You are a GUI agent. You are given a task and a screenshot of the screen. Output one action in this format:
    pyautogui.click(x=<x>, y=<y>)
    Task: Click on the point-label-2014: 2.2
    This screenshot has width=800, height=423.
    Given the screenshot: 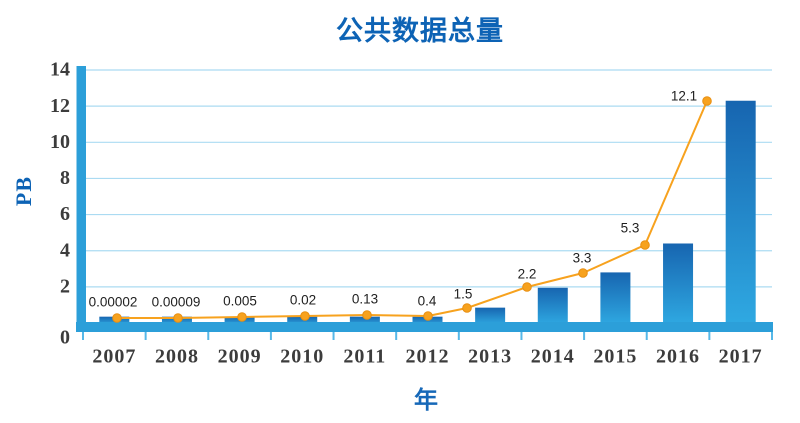 What is the action you would take?
    pyautogui.click(x=527, y=274)
    